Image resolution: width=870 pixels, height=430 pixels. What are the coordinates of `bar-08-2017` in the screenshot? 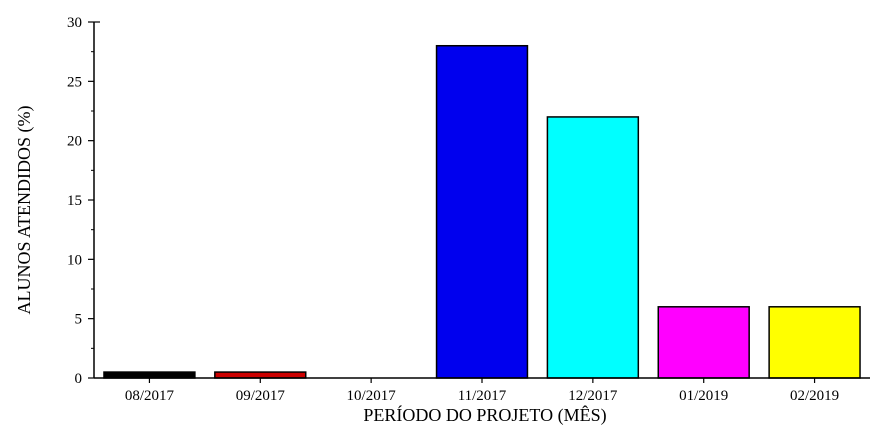 It's located at (149, 375).